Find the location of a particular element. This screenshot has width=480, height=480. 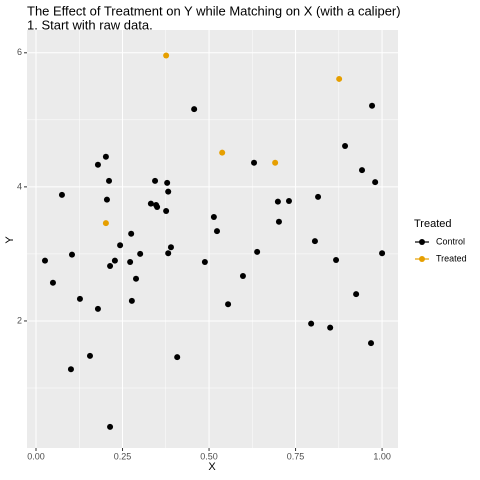

x-tick-label: 1.00 is located at coordinates (382, 456).